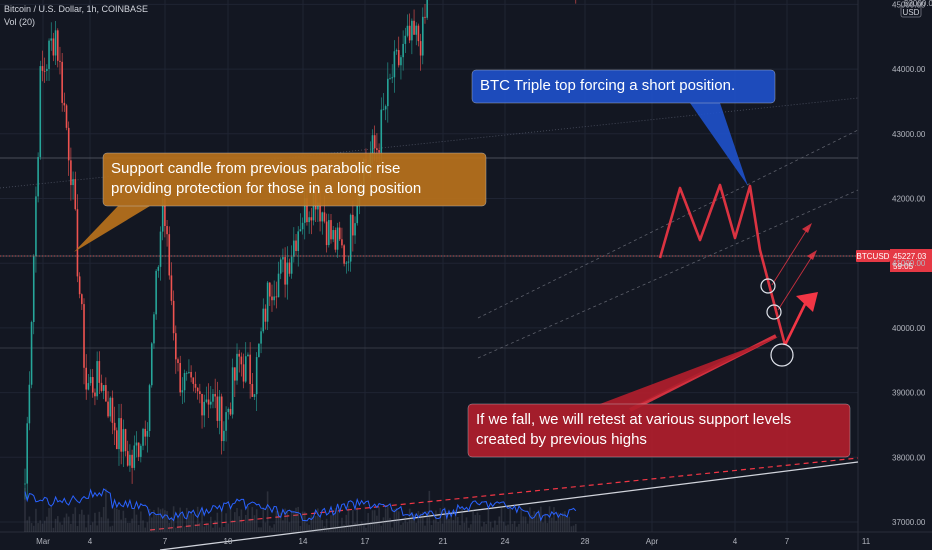  I want to click on current-countdown-text: 59:05, so click(903, 266).